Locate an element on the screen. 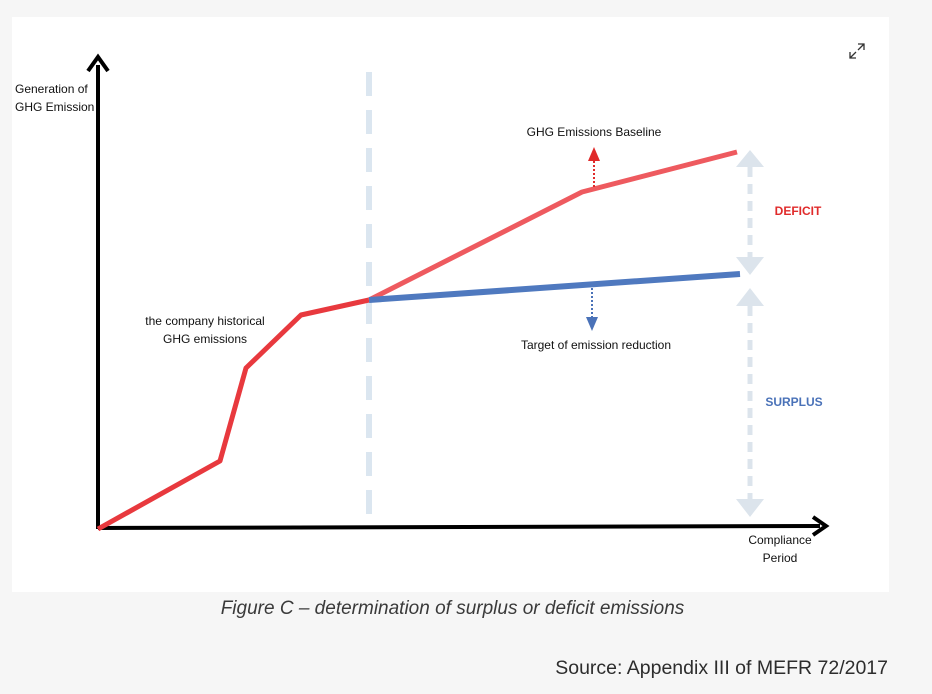 The image size is (932, 694). baseline-line is located at coordinates (552, 226).